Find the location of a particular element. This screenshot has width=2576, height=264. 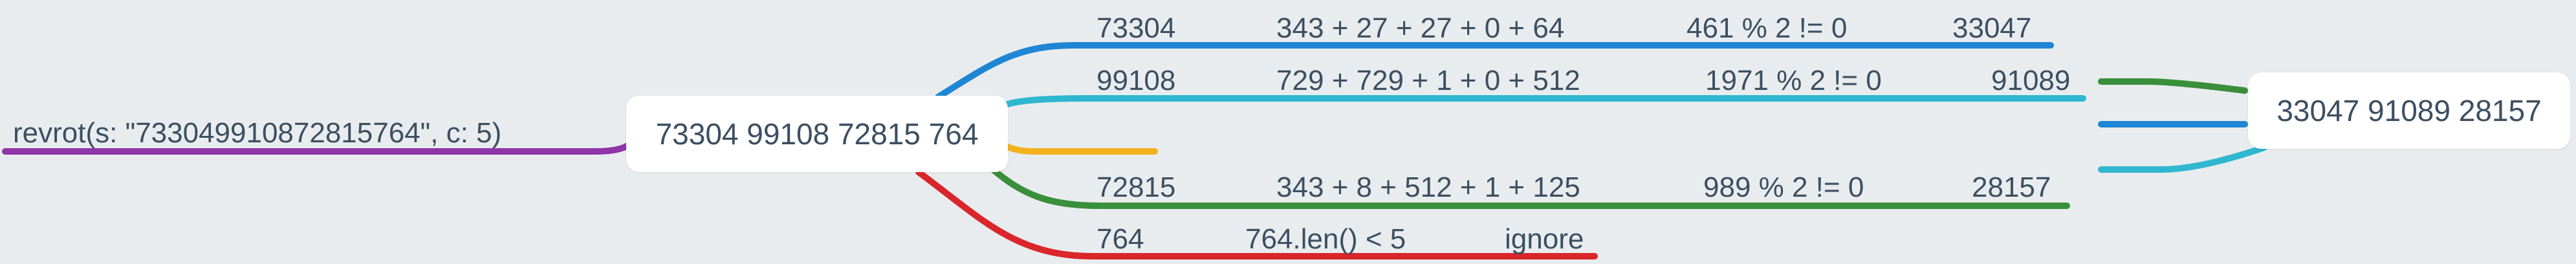

edge-dangling is located at coordinates (1078, 147).